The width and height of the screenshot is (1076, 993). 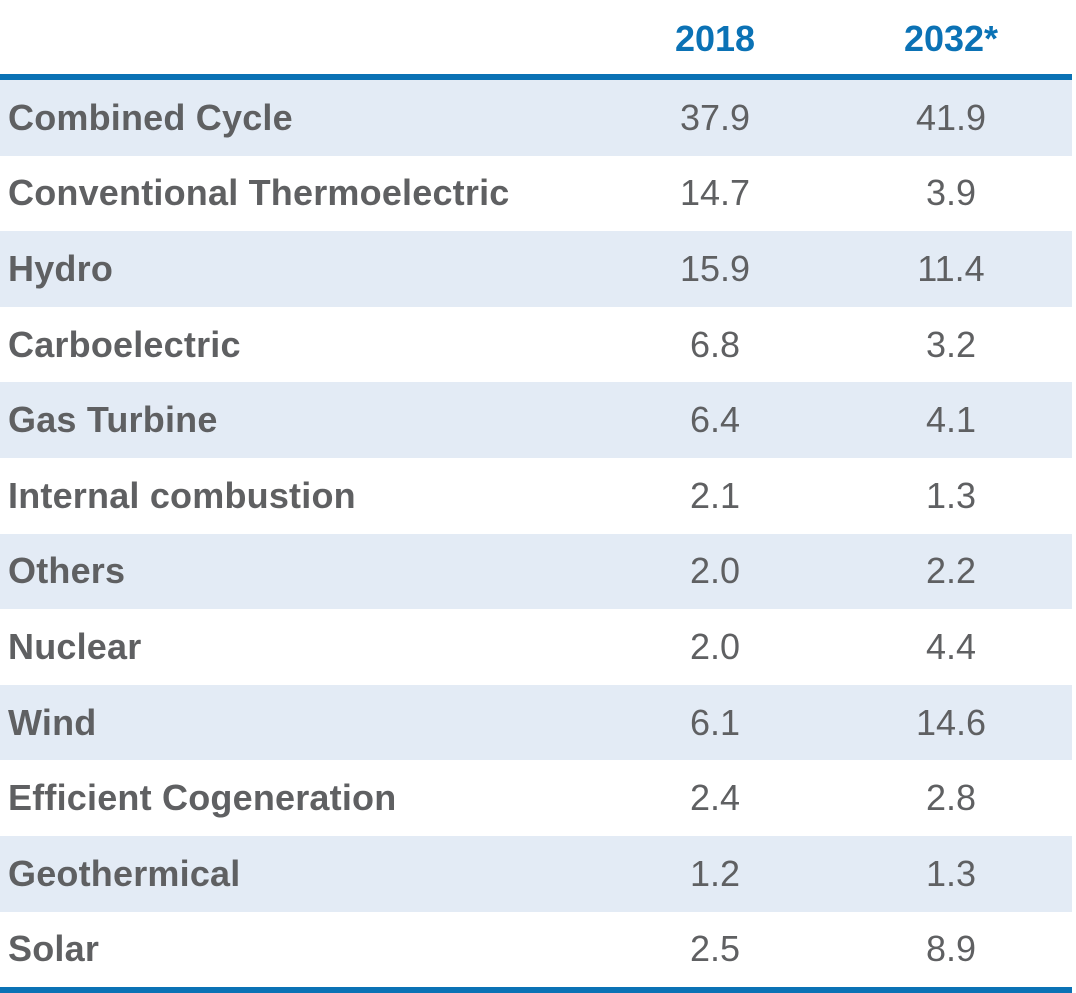 I want to click on row-label: Wind, so click(x=52, y=722).